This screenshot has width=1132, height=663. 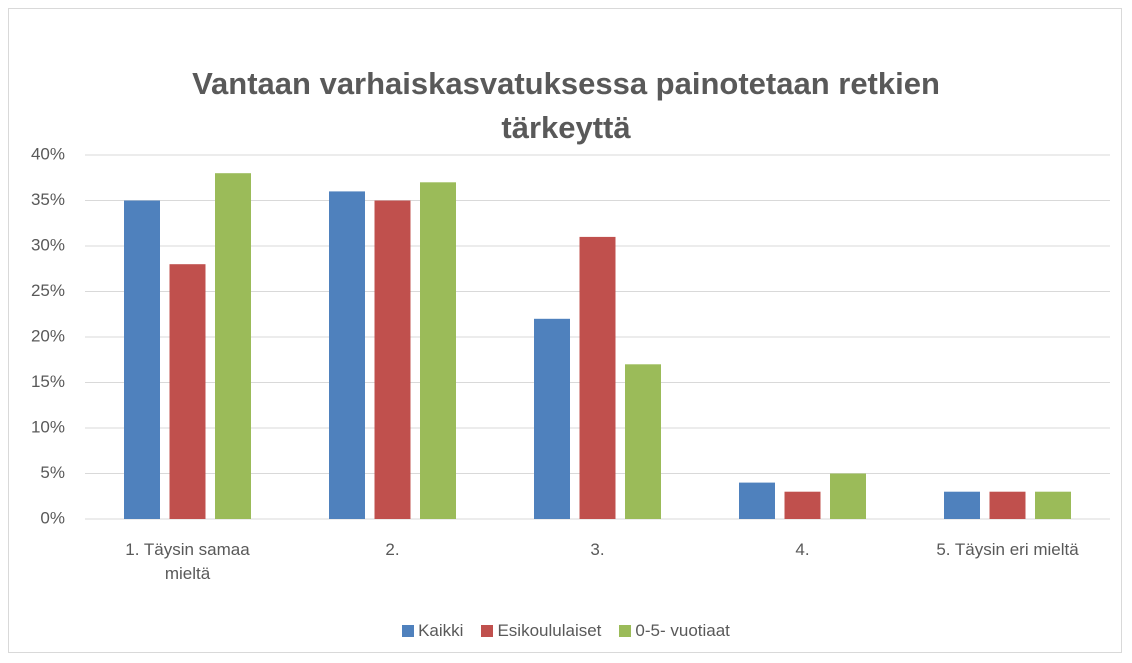 I want to click on legend-item: Esikoululaiset, so click(x=541, y=631).